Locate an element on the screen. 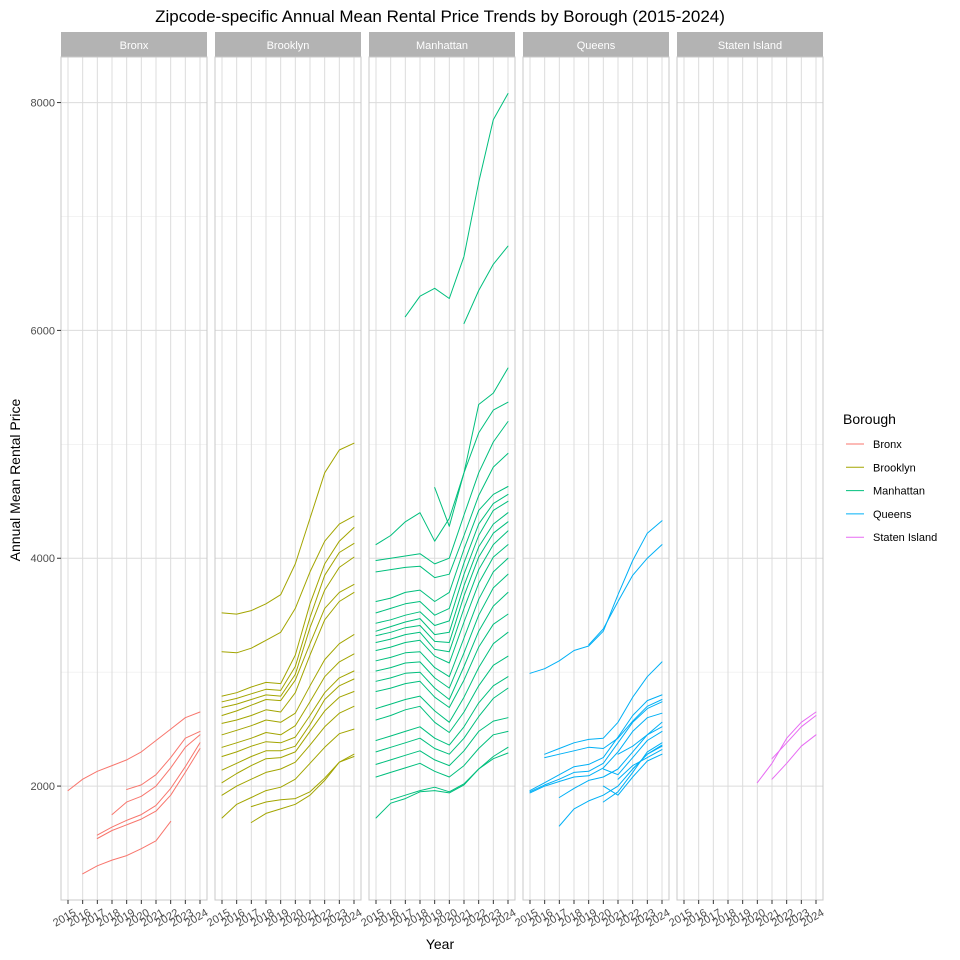  y-tick-label: 6000 is located at coordinates (43, 331).